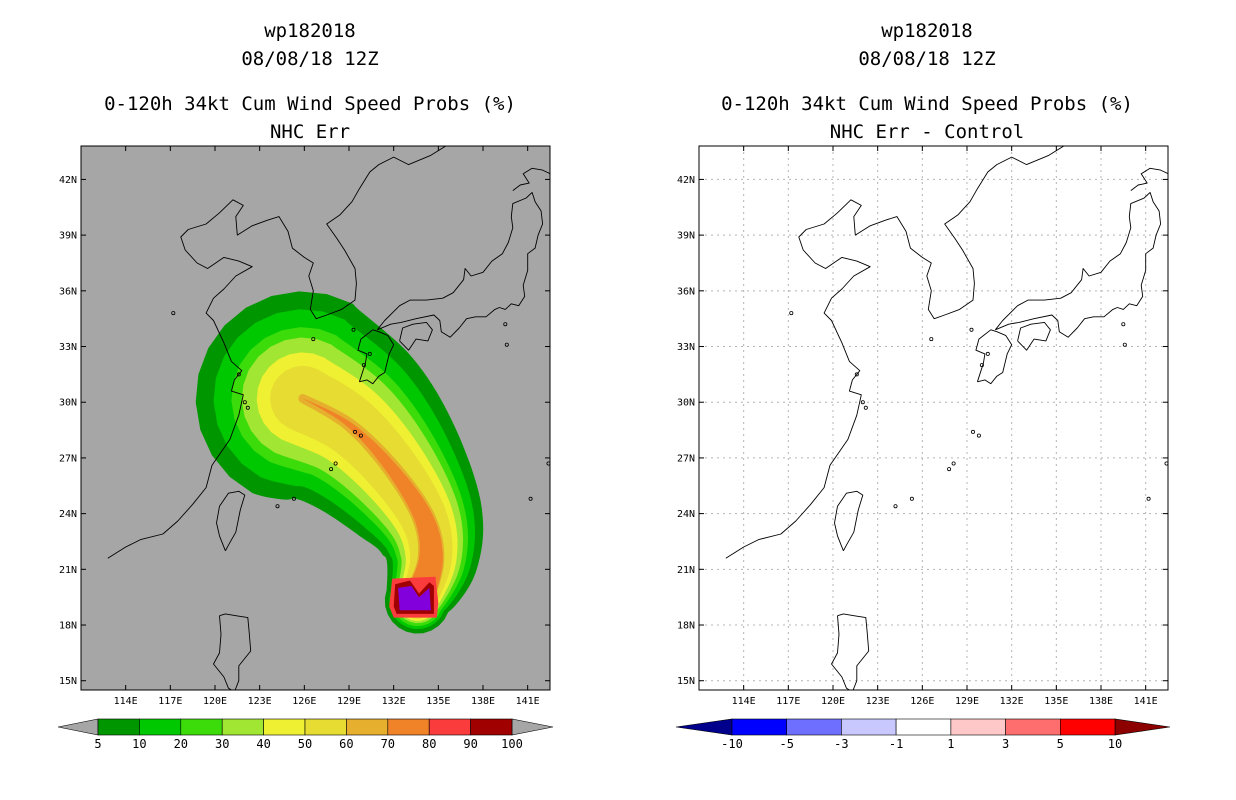 The height and width of the screenshot is (800, 1236). I want to click on x-tick-label: 114E, so click(744, 701).